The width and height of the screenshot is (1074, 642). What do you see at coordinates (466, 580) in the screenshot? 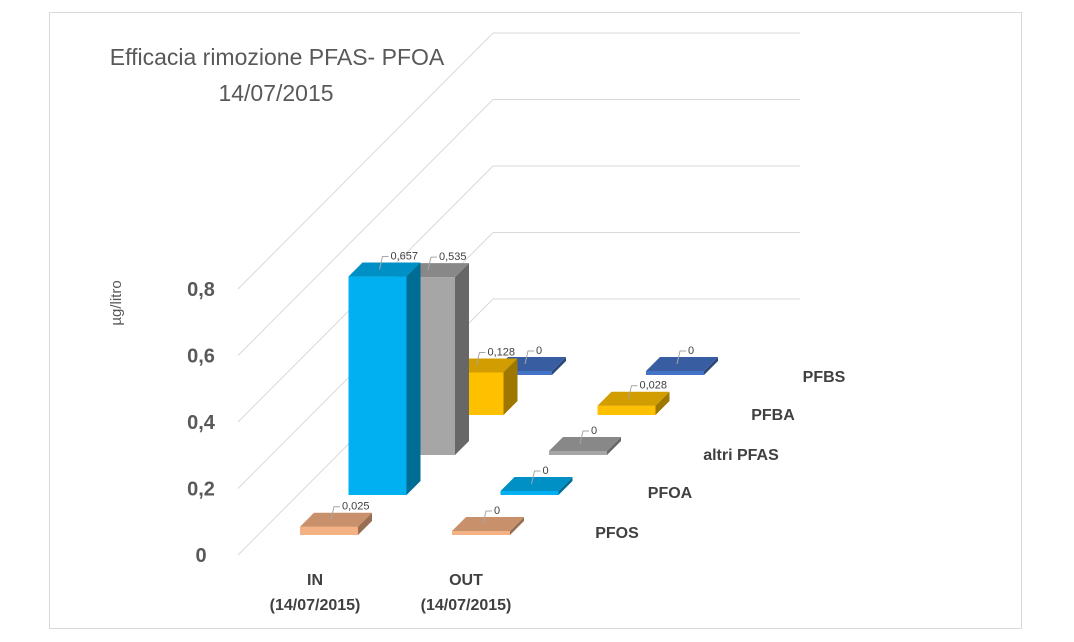
I see `x-category-label: OUT` at bounding box center [466, 580].